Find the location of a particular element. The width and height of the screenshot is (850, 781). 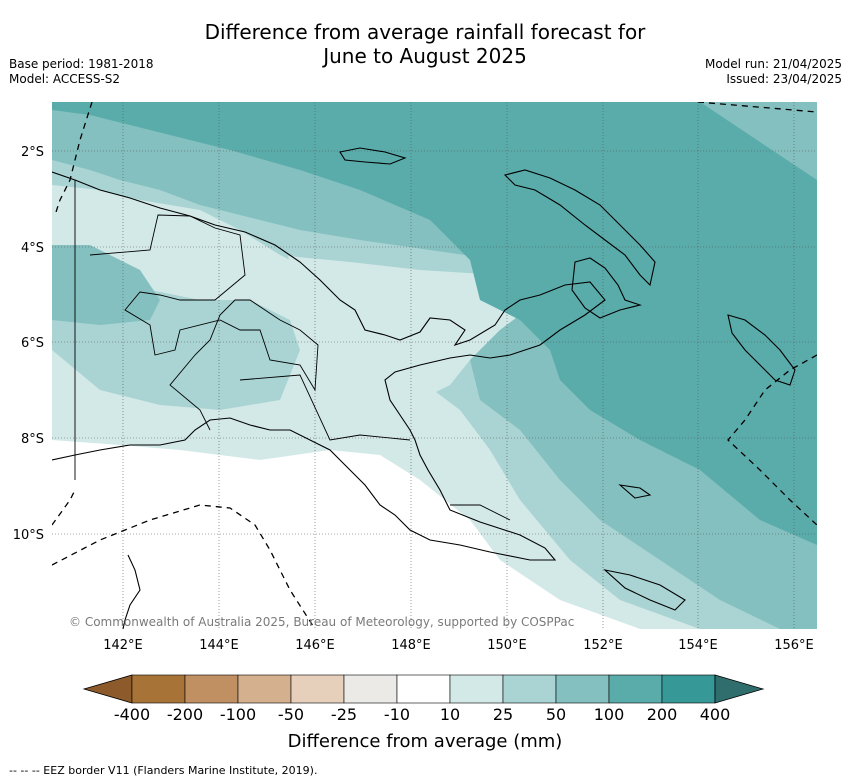

lon-label: 156°E is located at coordinates (794, 645).